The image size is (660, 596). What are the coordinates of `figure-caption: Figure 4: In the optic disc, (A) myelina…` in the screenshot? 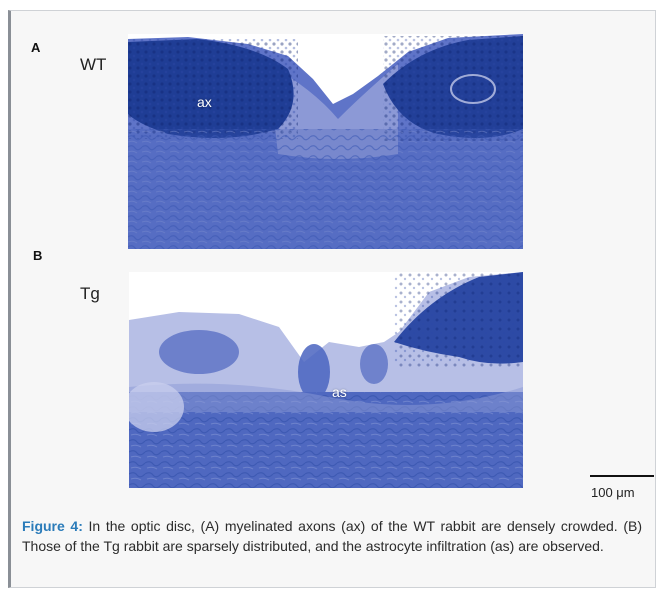 It's located at (332, 536).